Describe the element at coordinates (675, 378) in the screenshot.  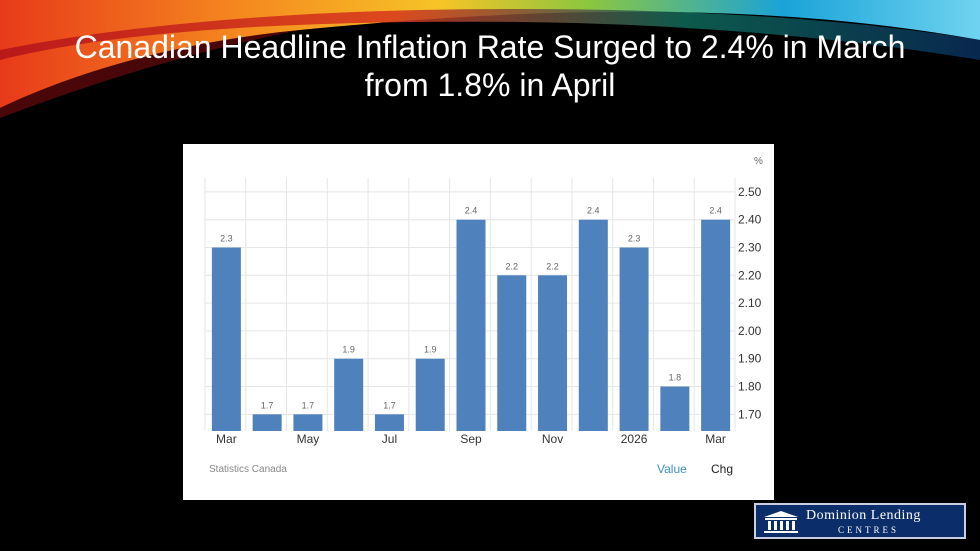
I see `data-label: 1.8` at that location.